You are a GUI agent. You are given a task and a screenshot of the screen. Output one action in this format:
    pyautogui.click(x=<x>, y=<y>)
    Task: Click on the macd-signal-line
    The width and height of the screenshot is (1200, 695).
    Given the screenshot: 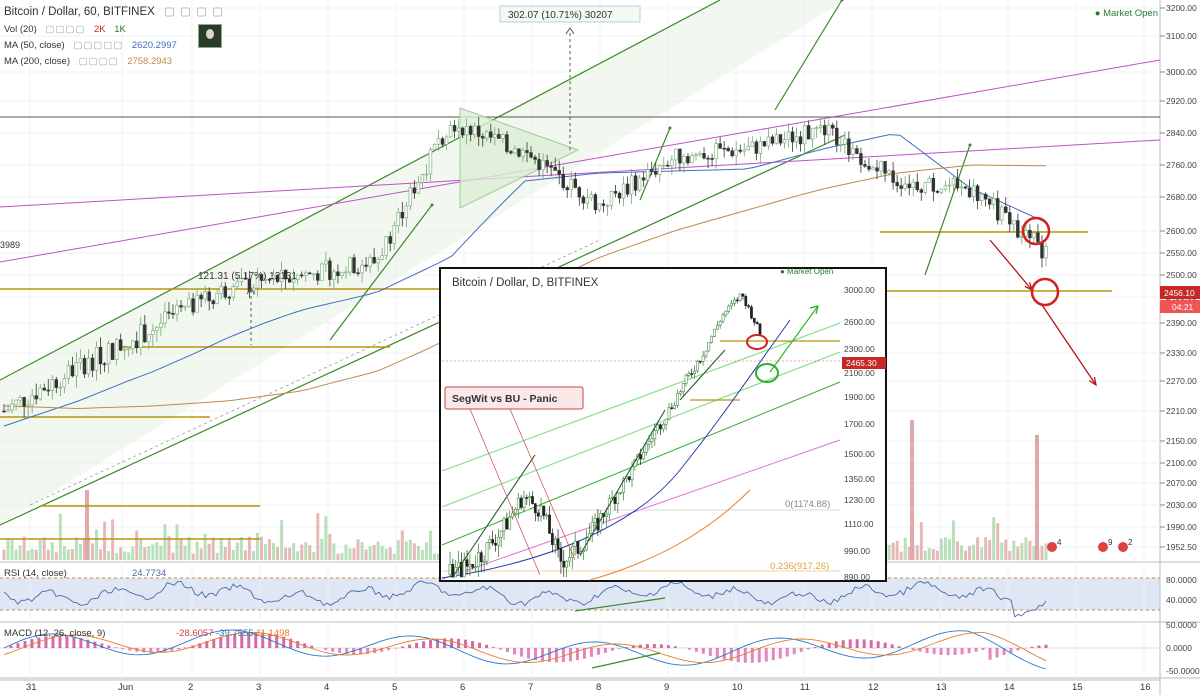 What is the action you would take?
    pyautogui.click(x=525, y=647)
    